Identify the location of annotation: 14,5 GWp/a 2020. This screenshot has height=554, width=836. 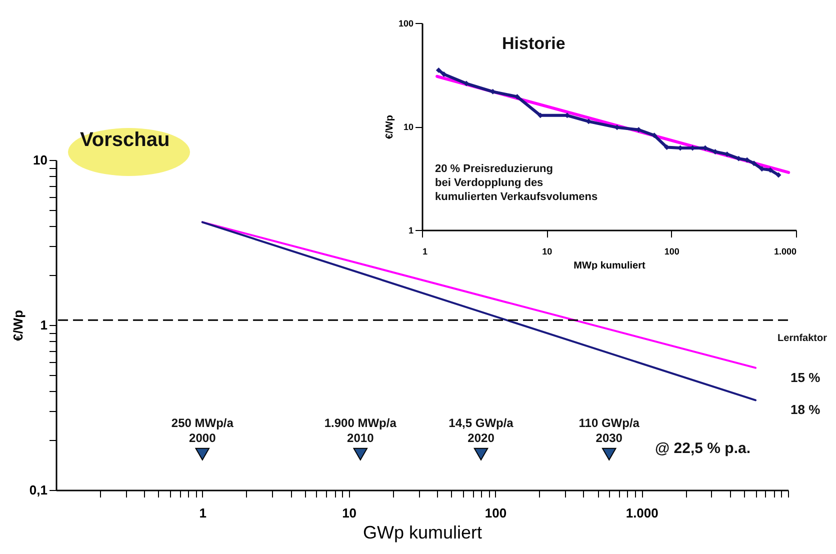
(481, 431).